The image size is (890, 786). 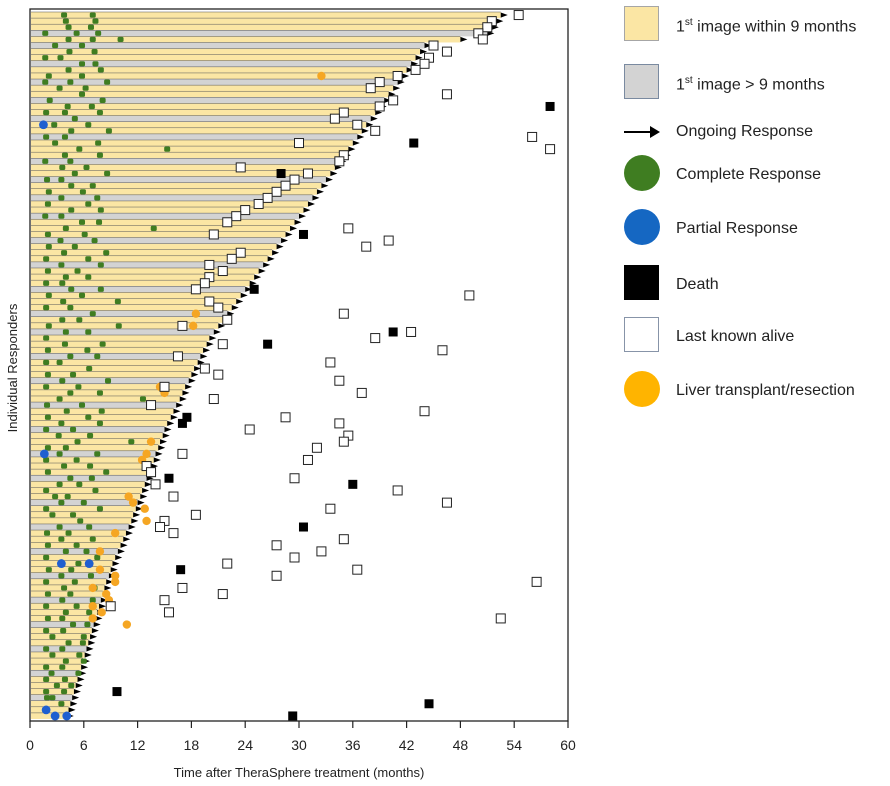 What do you see at coordinates (84, 745) in the screenshot?
I see `x-tick-label: 6` at bounding box center [84, 745].